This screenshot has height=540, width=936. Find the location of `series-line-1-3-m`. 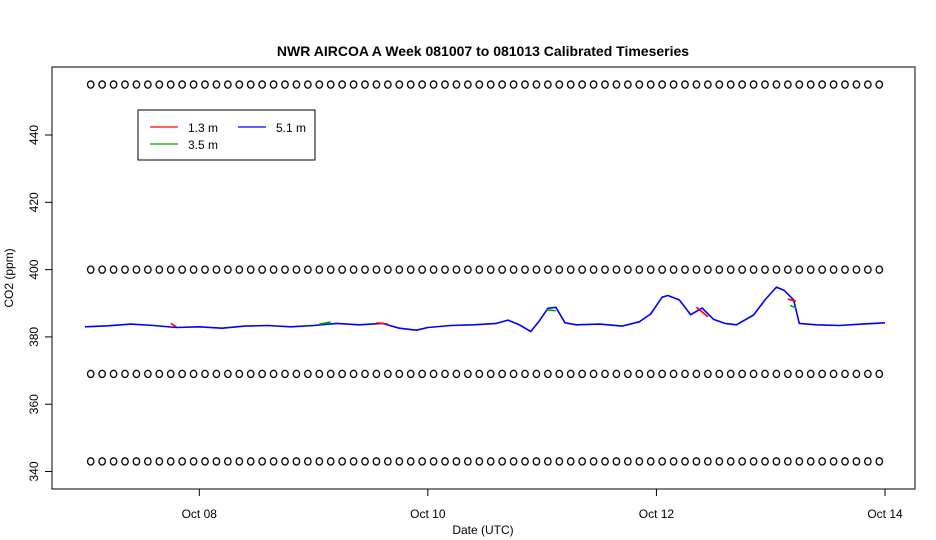

series-line-1-3-m is located at coordinates (382, 323).